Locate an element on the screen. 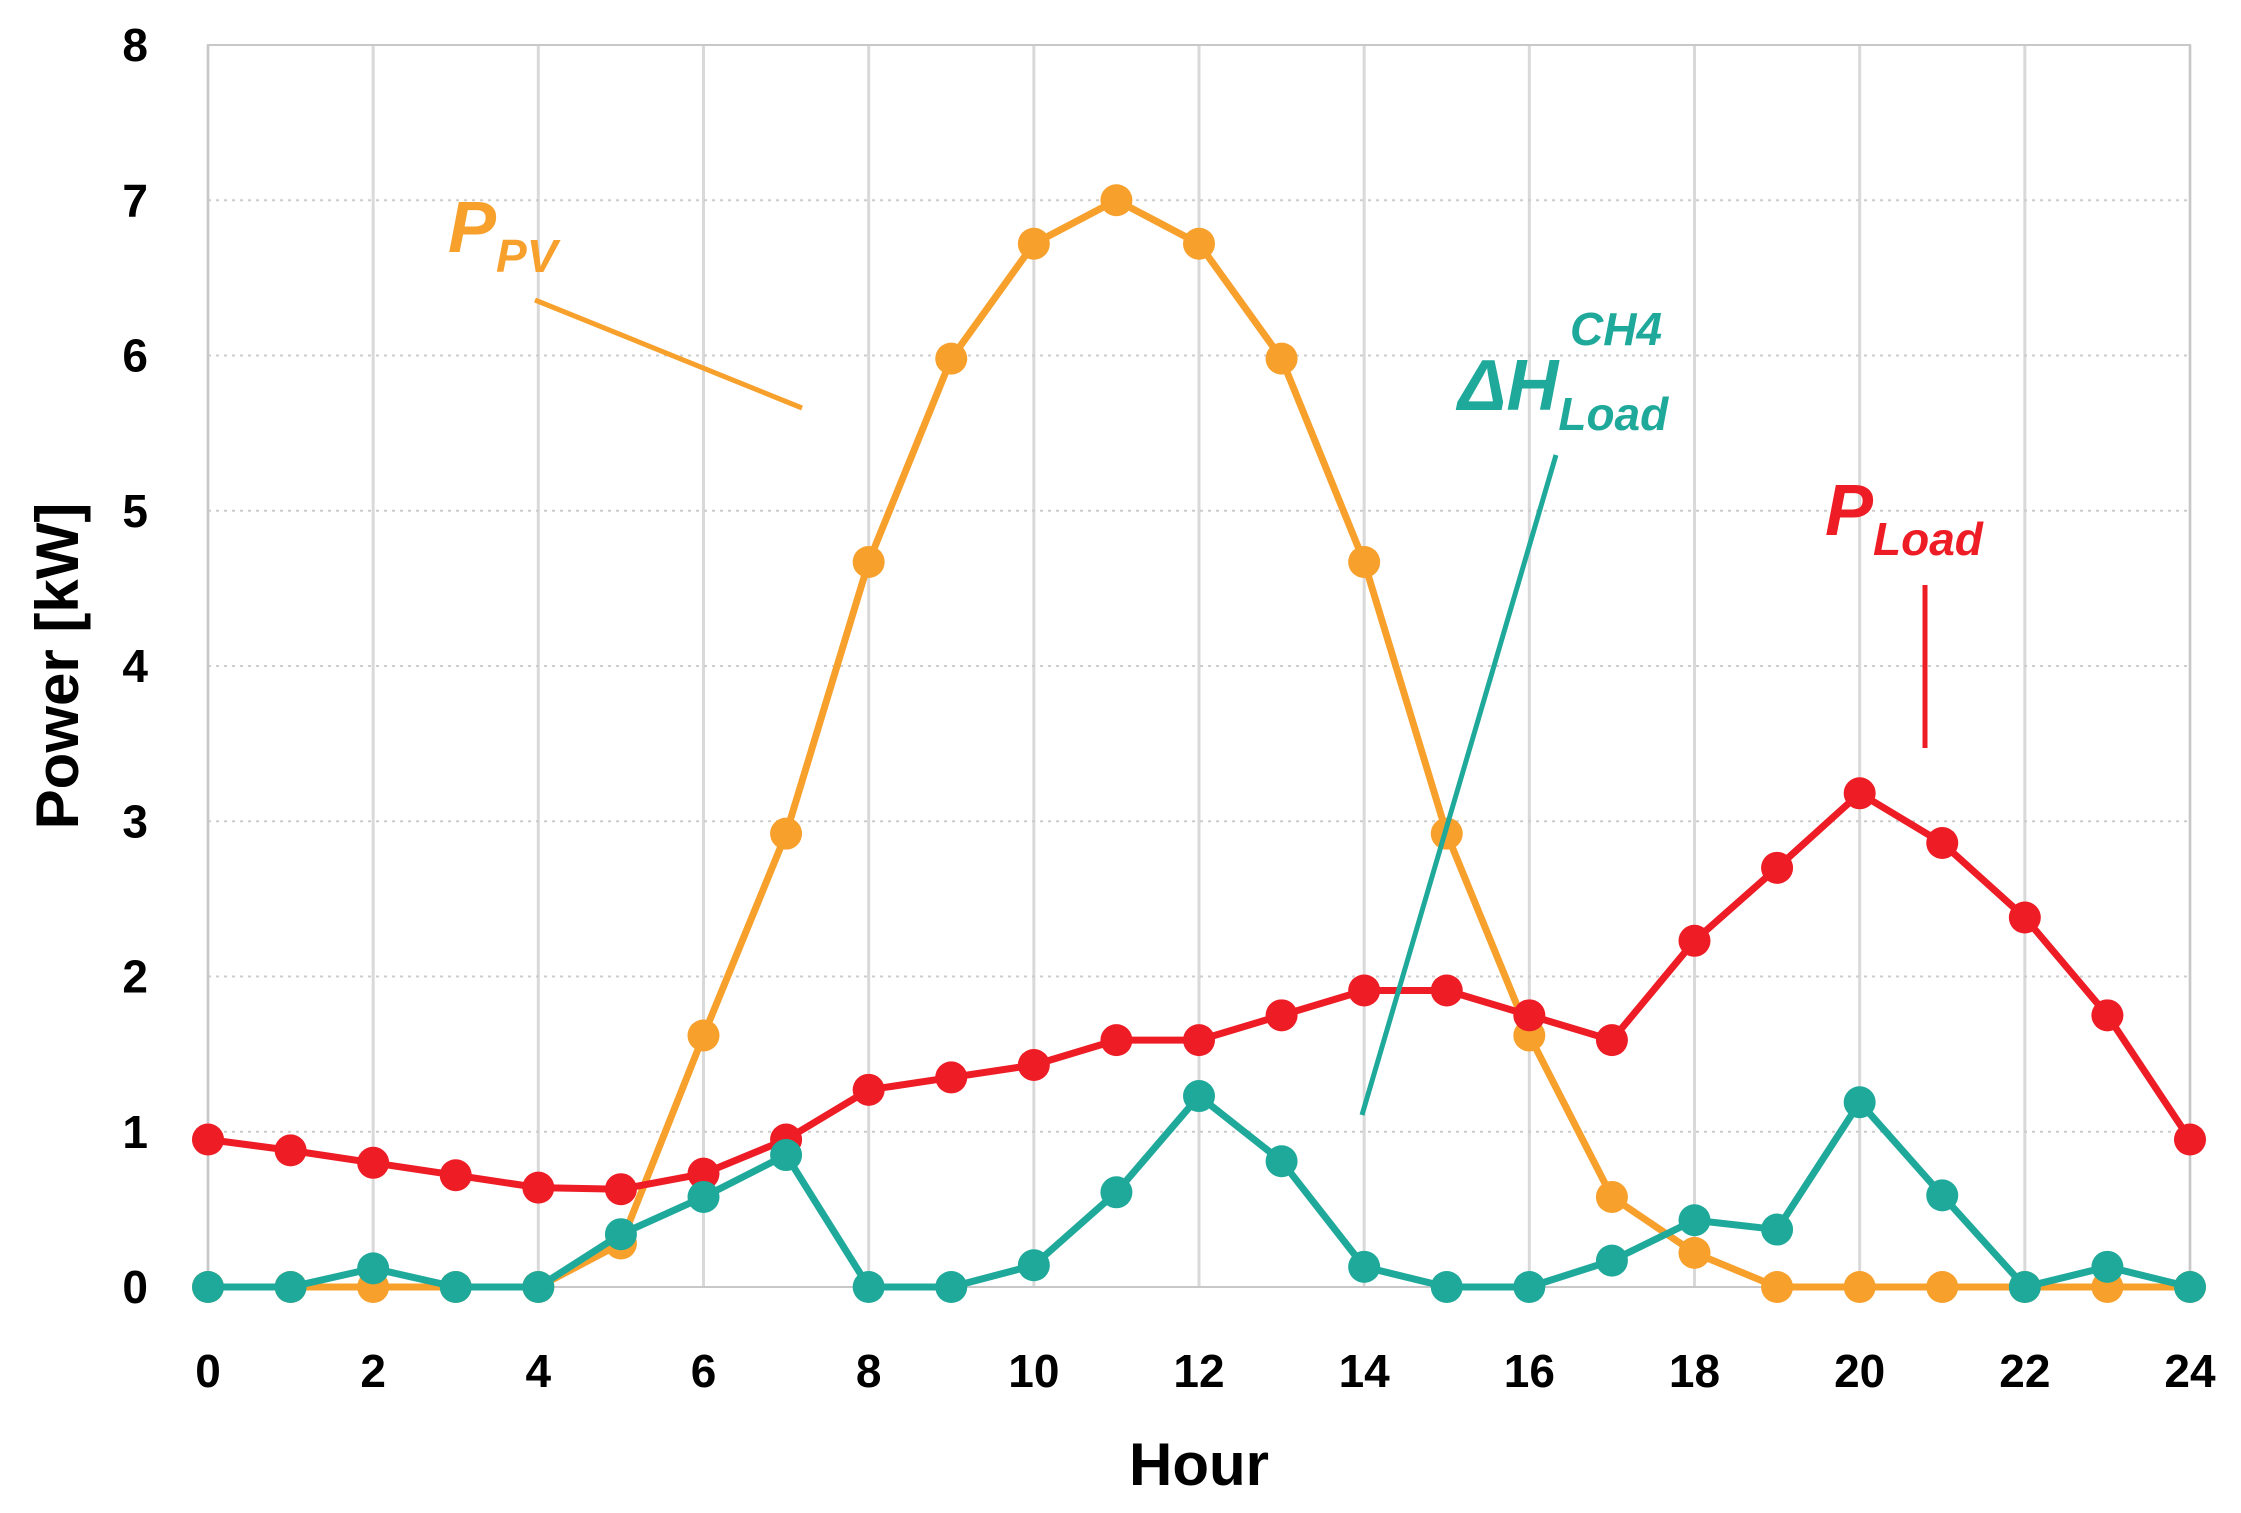 This screenshot has height=1513, width=2241. x-tick-label: 6 is located at coordinates (704, 1371).